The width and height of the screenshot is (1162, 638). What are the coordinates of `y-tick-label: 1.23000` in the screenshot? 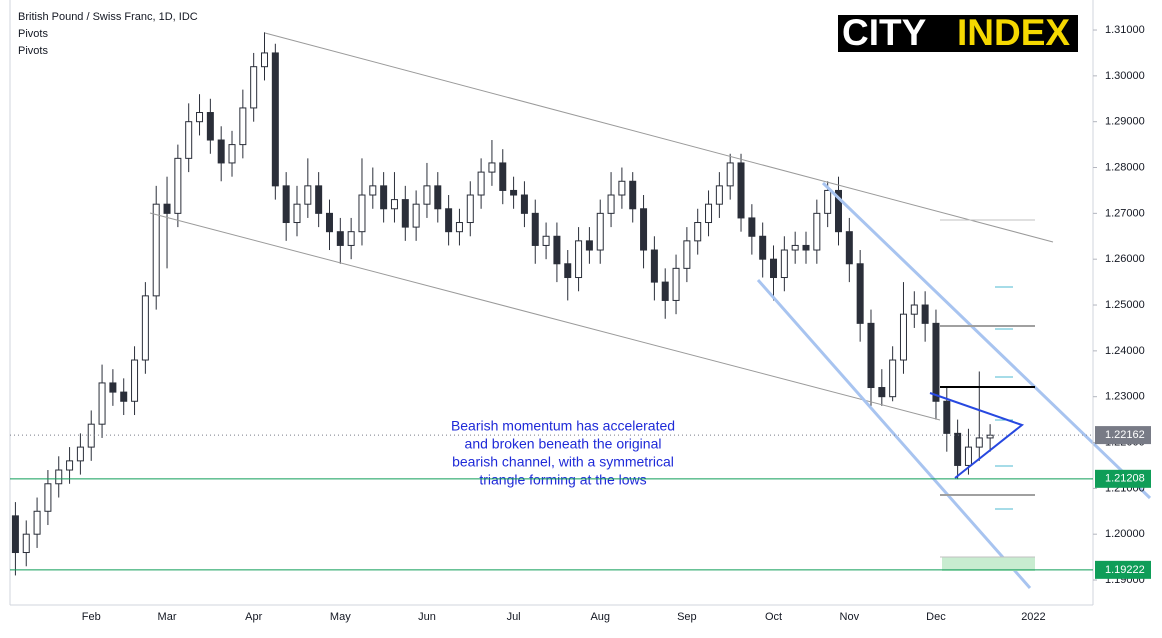 It's located at (1125, 397).